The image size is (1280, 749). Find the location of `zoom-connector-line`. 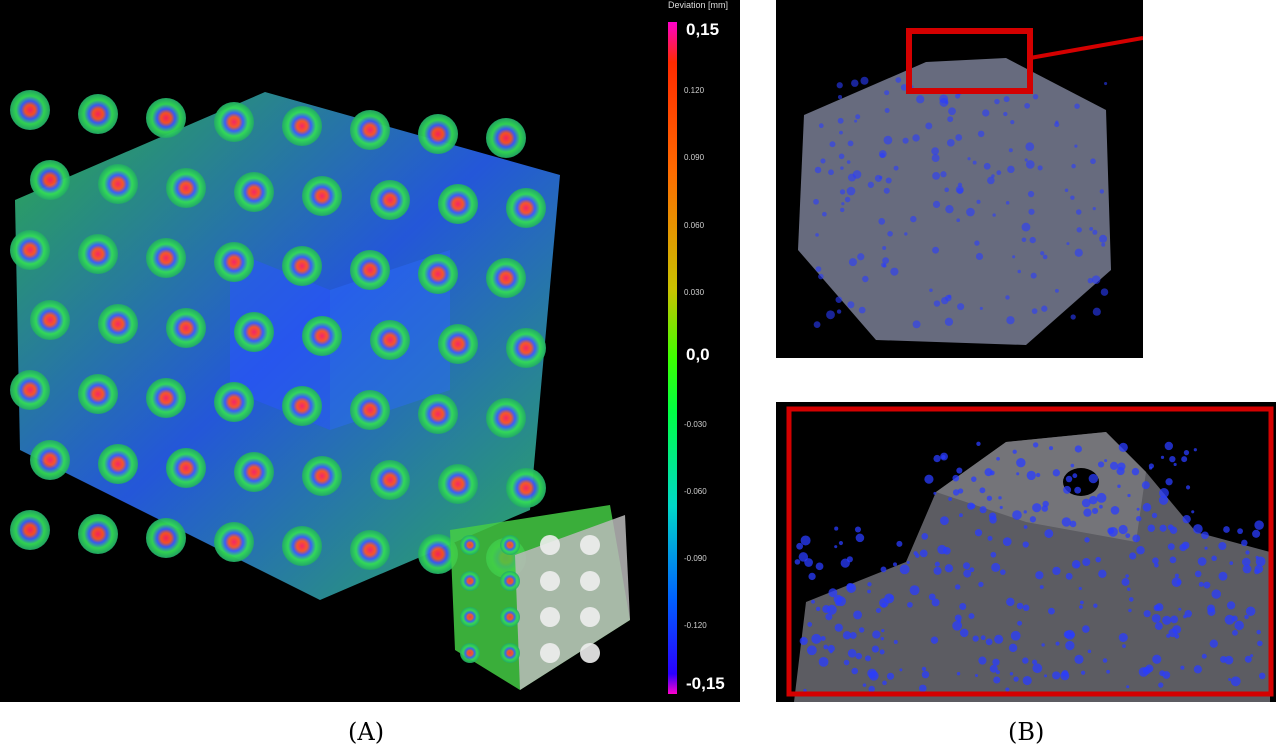

zoom-connector-line is located at coordinates (1086, 48).